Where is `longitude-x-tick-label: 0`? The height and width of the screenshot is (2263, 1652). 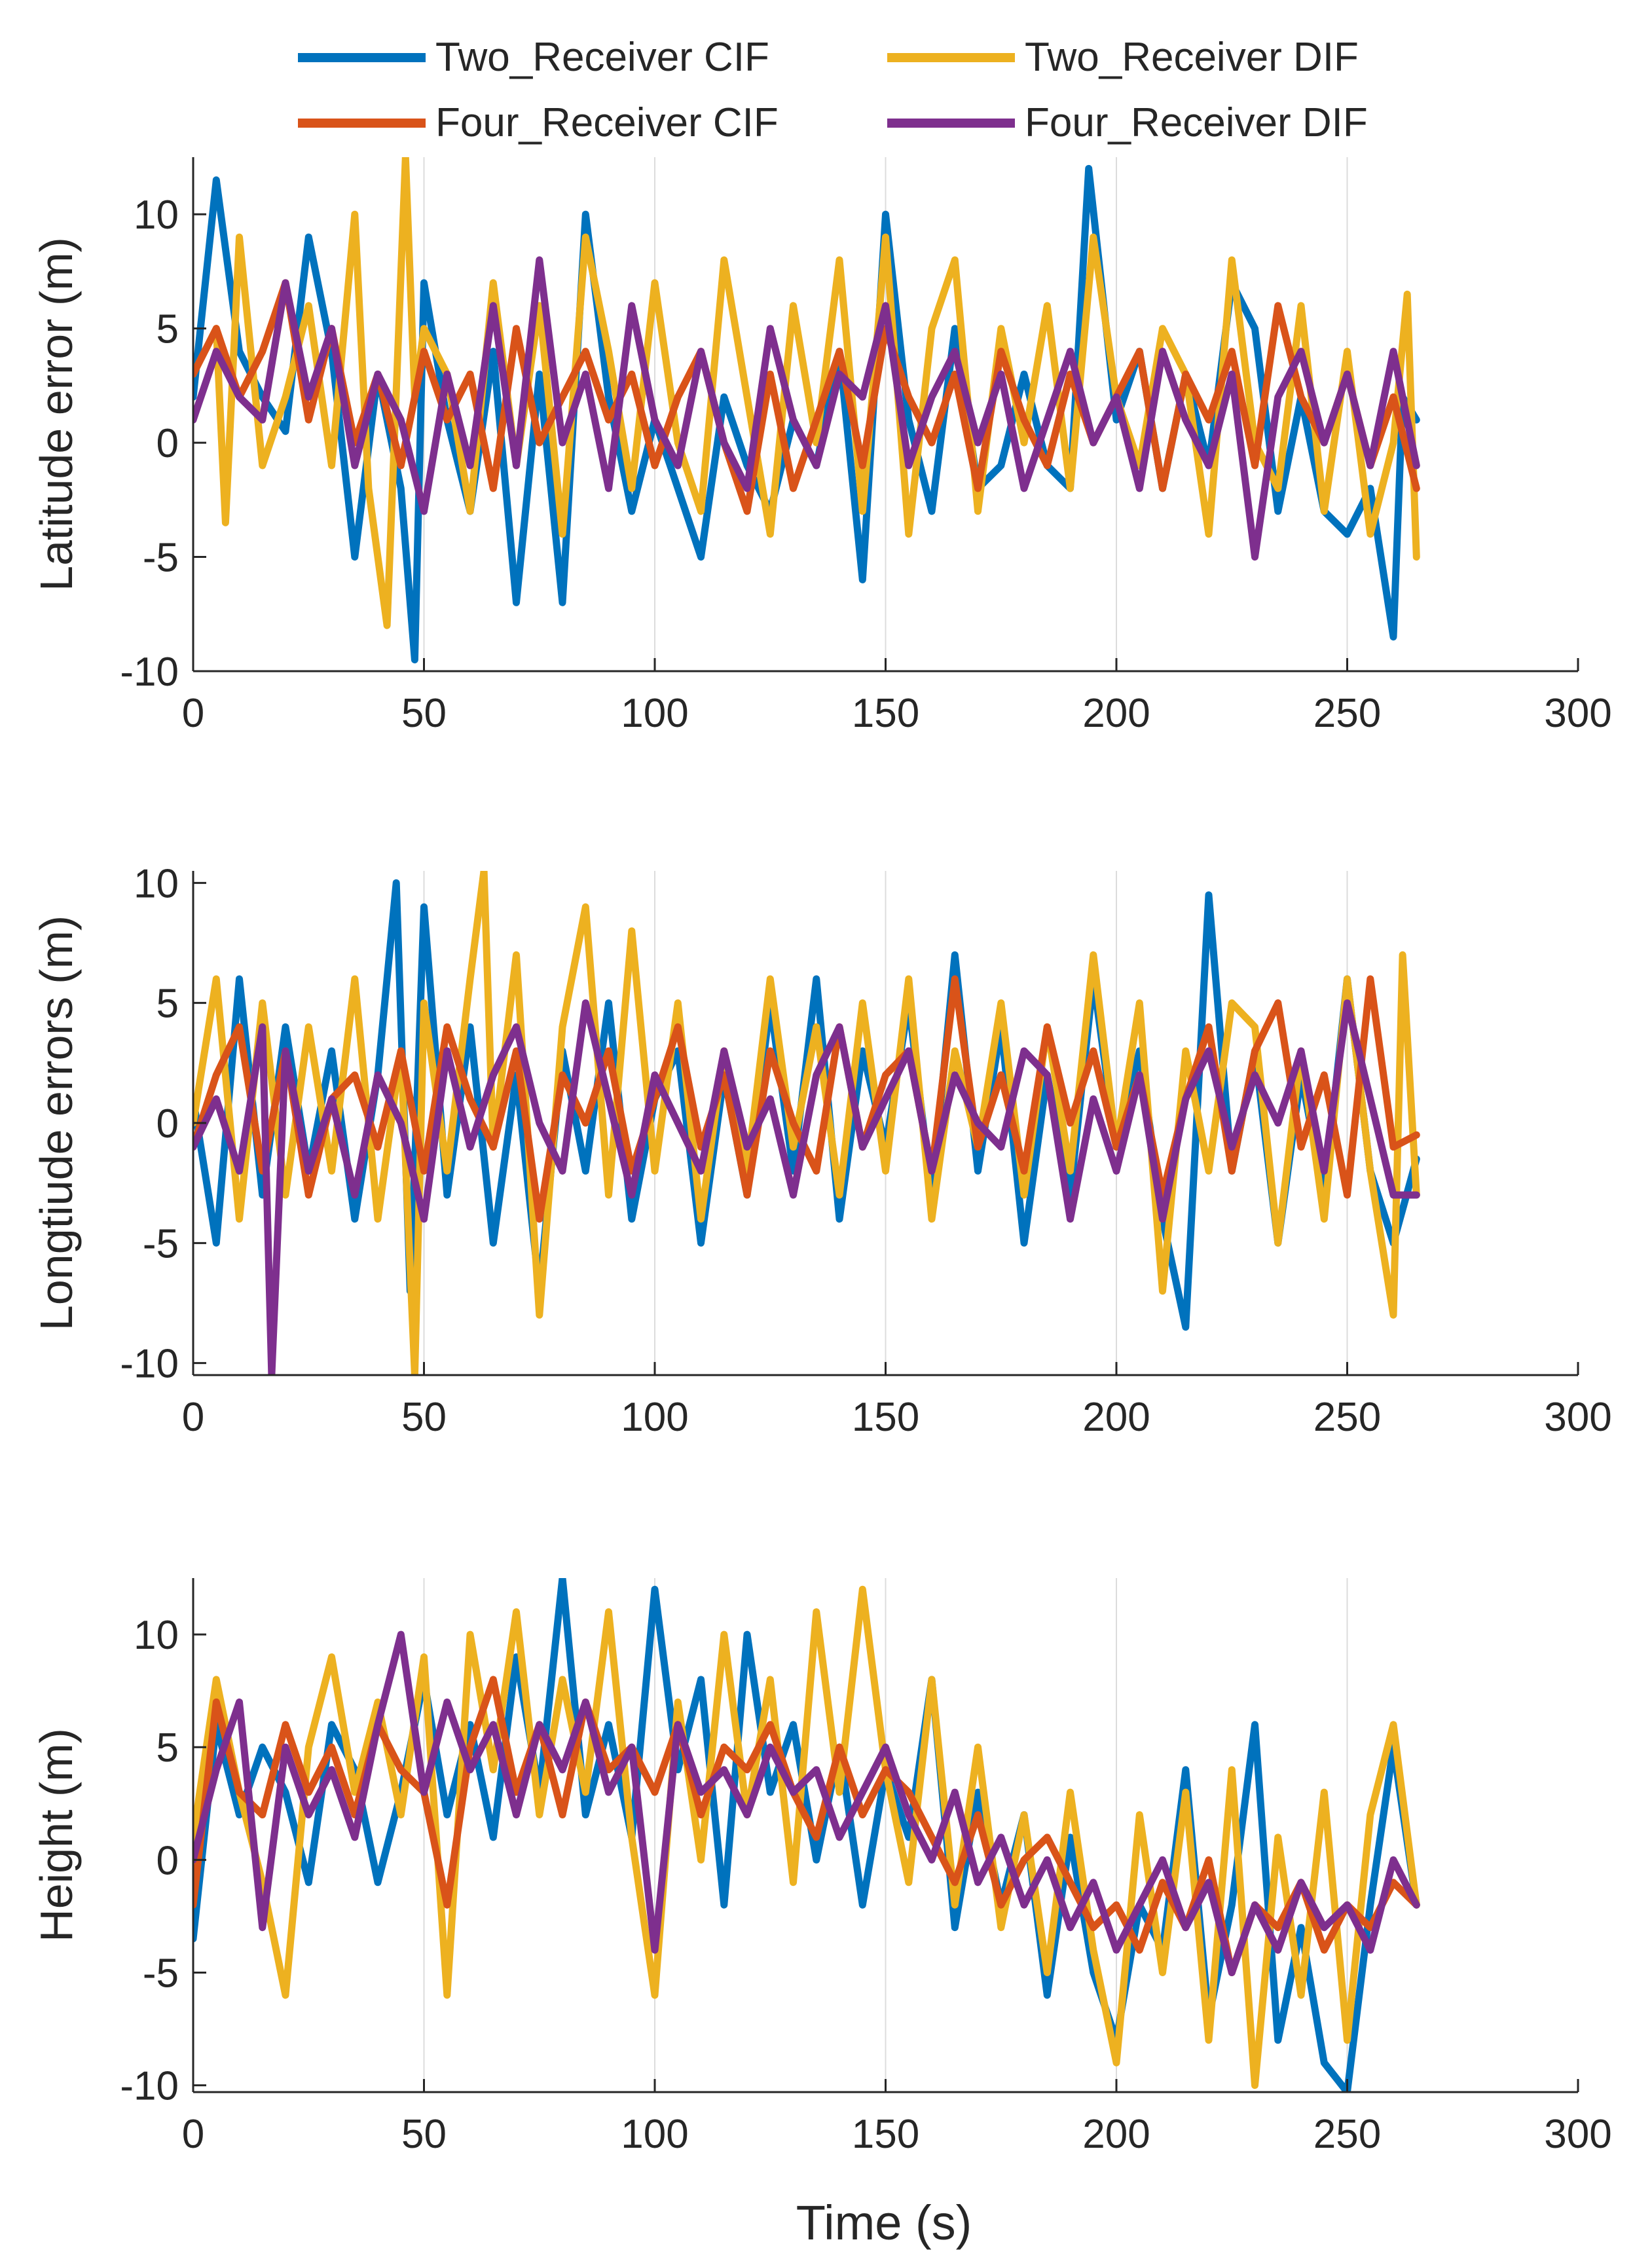
longitude-x-tick-label: 0 is located at coordinates (193, 1417).